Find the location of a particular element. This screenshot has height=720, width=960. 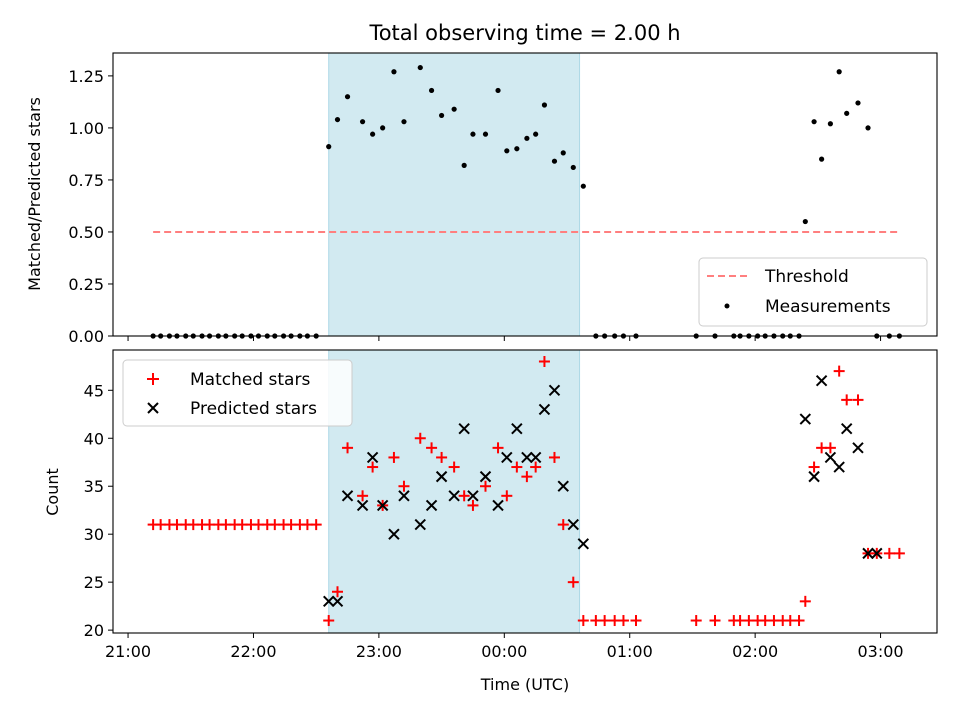

x-axis-label: Time (UTC) is located at coordinates (524, 684).